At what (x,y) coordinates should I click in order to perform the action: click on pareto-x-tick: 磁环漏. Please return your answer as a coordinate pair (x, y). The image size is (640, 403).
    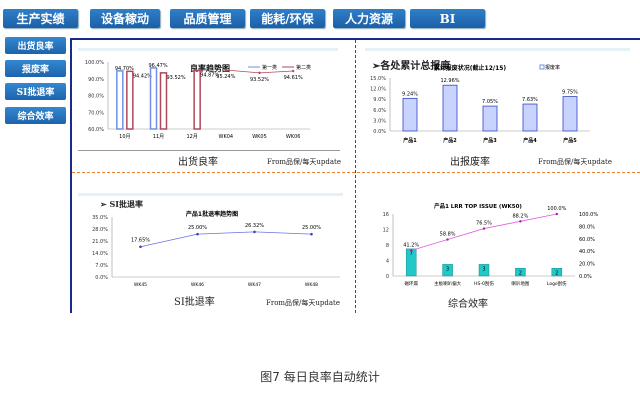
    Looking at the image, I should click on (411, 283).